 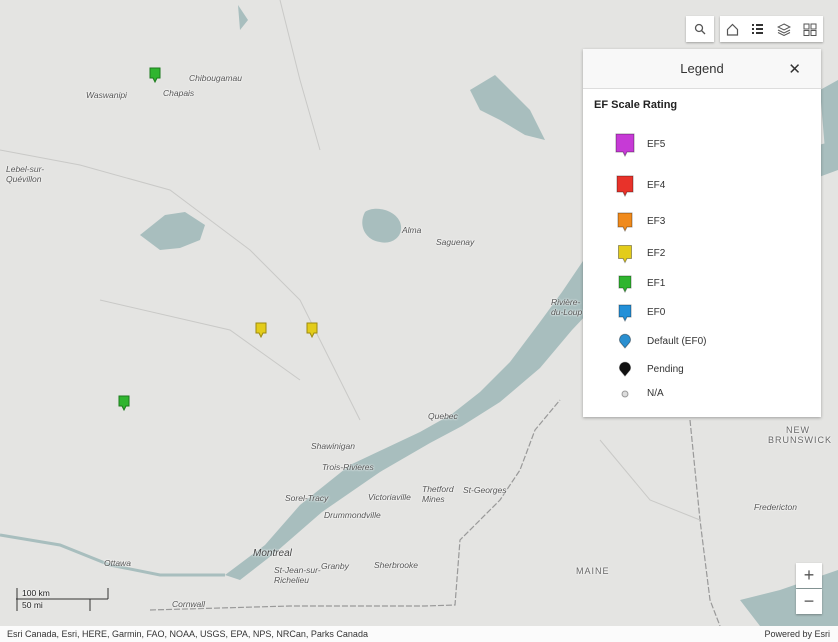 What do you see at coordinates (655, 393) in the screenshot?
I see `legend-label: N/A` at bounding box center [655, 393].